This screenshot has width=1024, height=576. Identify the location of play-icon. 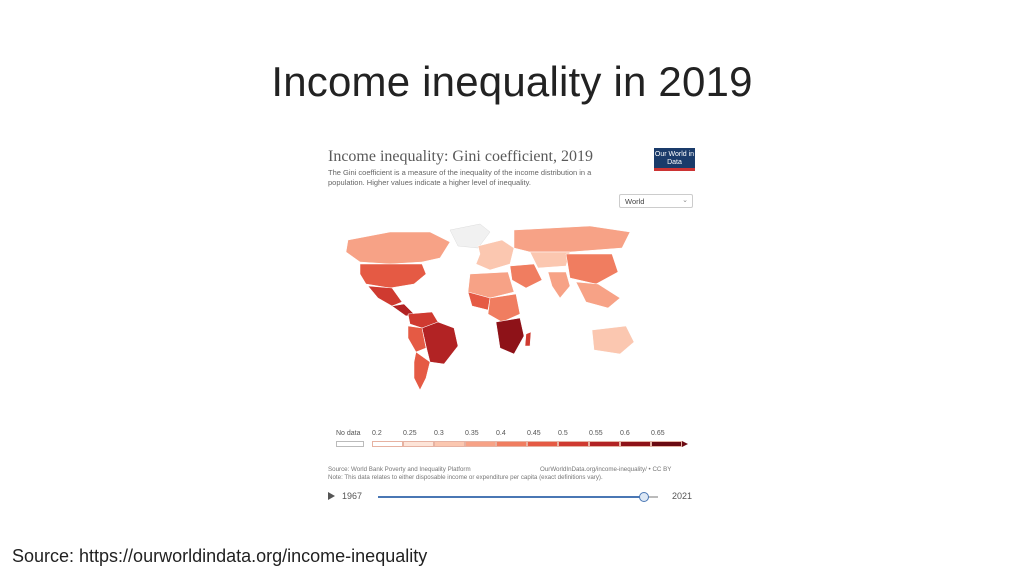
(331, 496).